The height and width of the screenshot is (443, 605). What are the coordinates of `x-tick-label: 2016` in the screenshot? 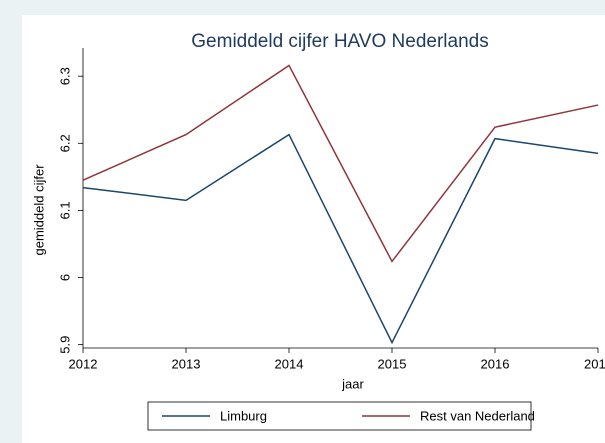 It's located at (495, 363).